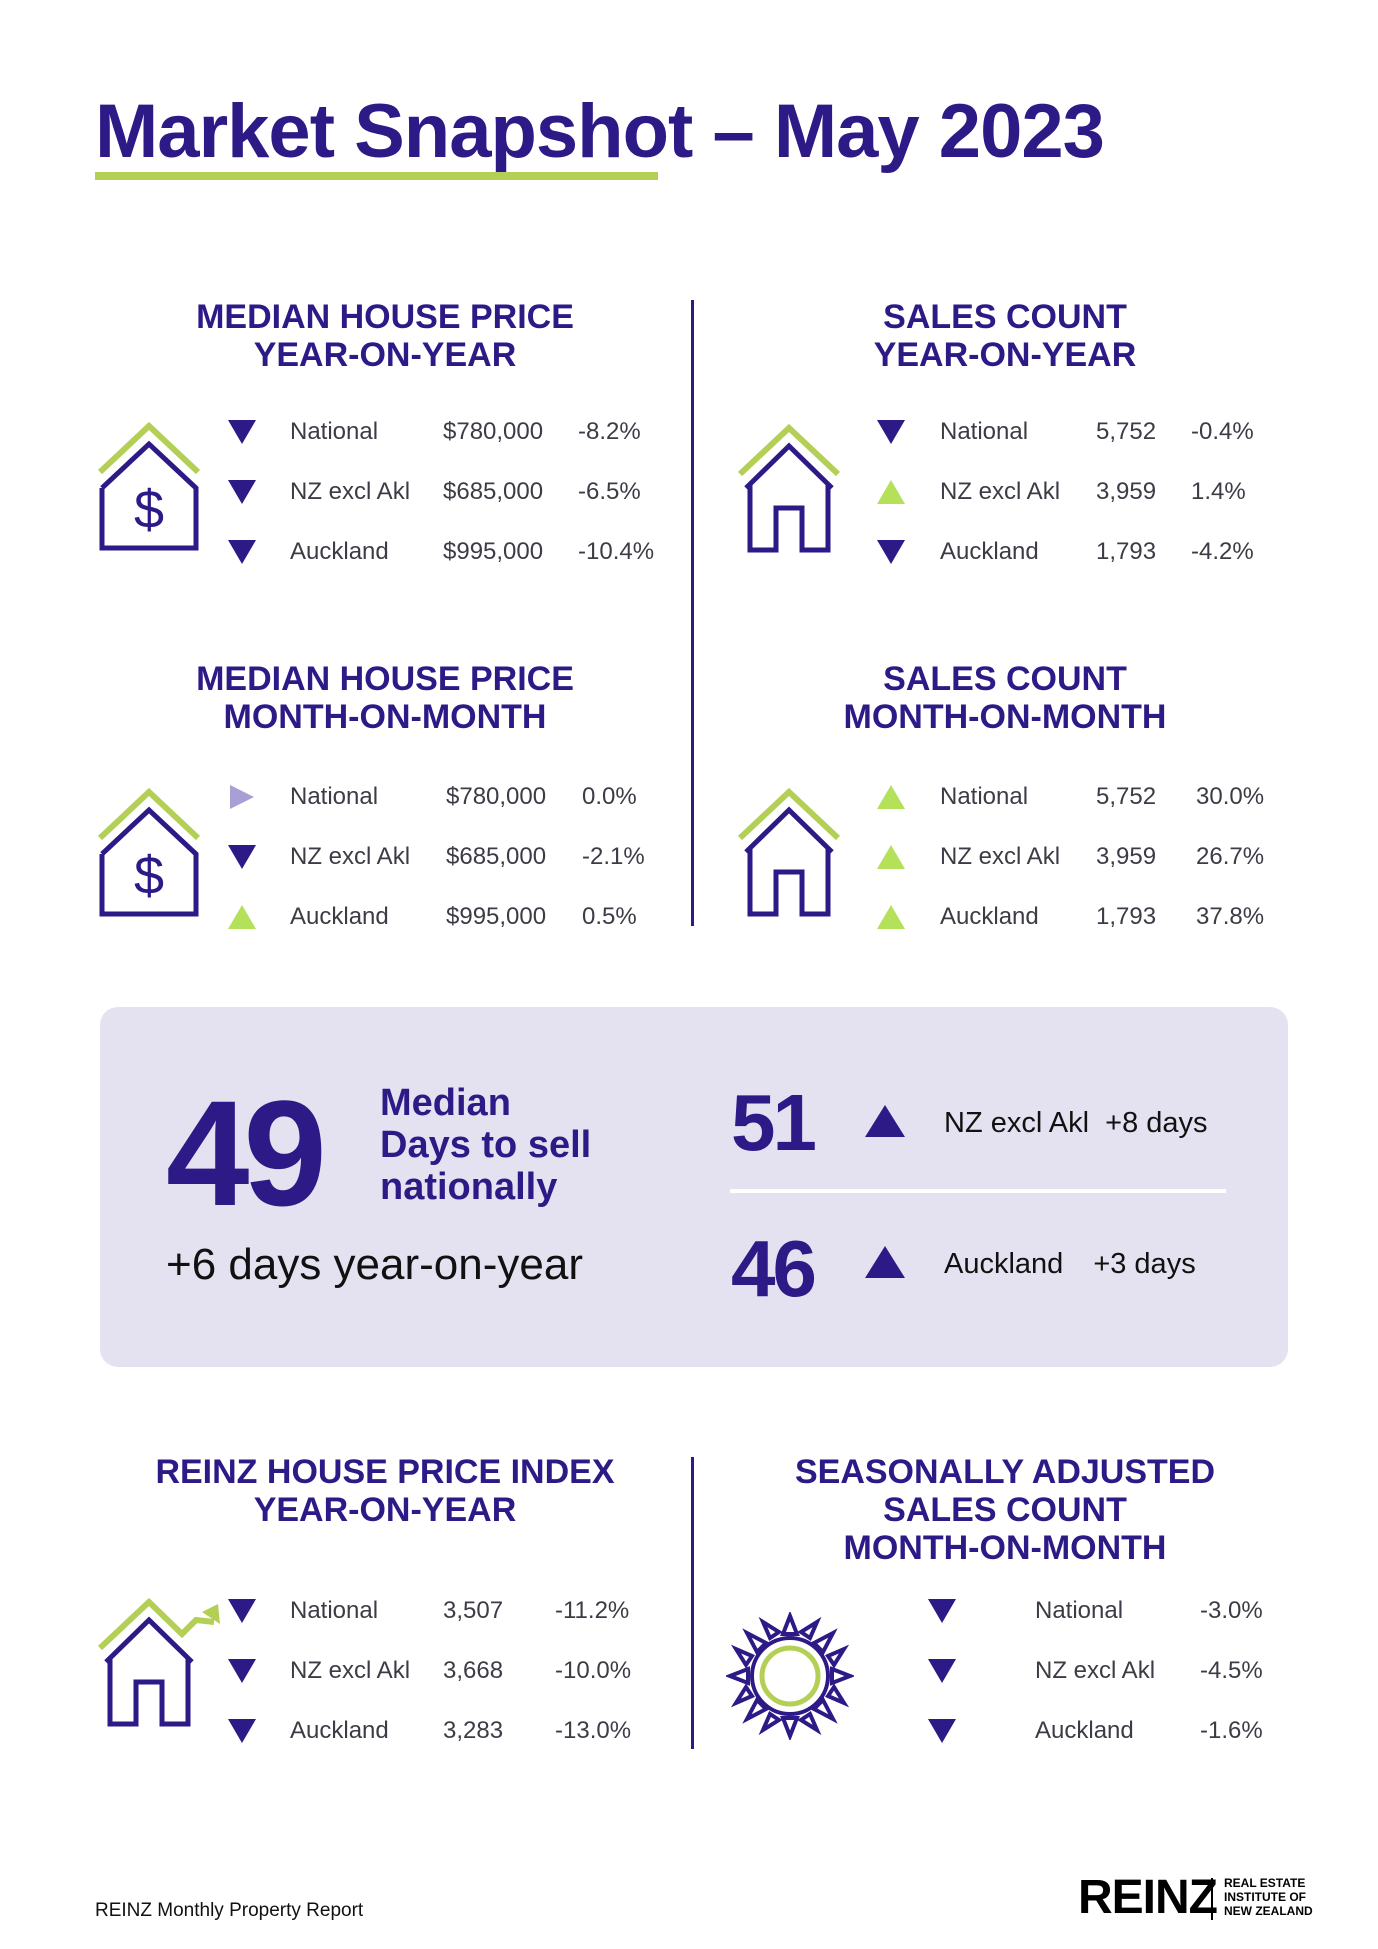 This screenshot has height=1949, width=1378. I want to click on change-value: -10.4%, so click(616, 551).